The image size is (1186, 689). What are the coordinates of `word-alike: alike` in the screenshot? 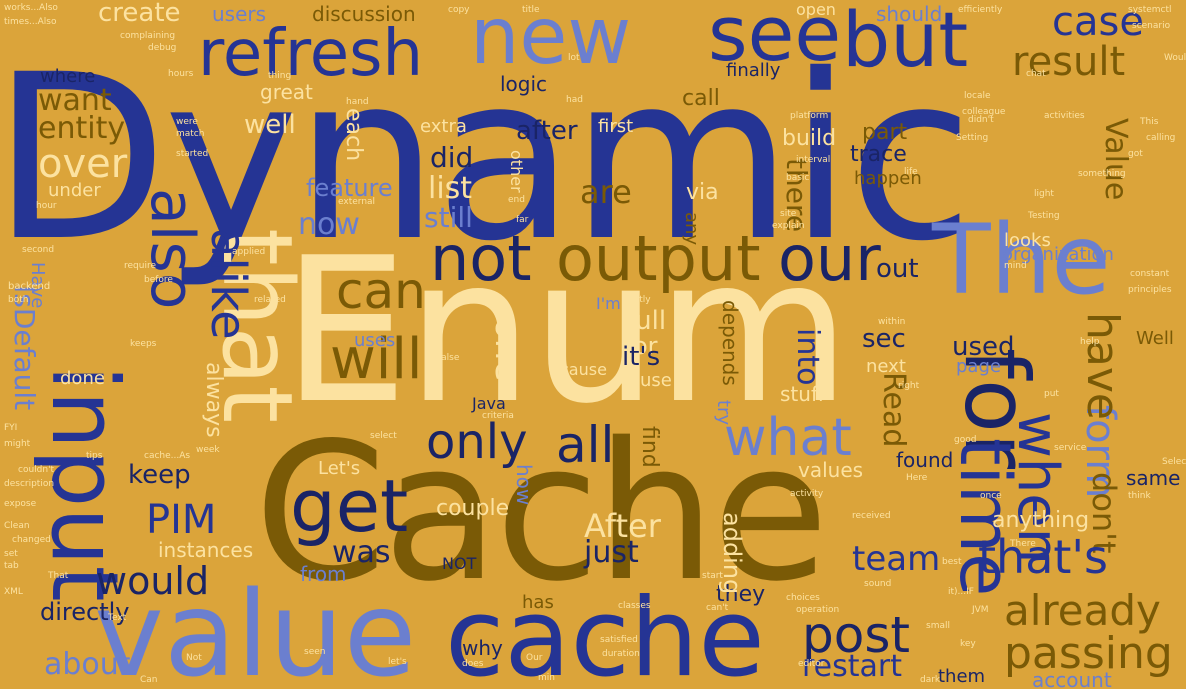 It's located at (228, 284).